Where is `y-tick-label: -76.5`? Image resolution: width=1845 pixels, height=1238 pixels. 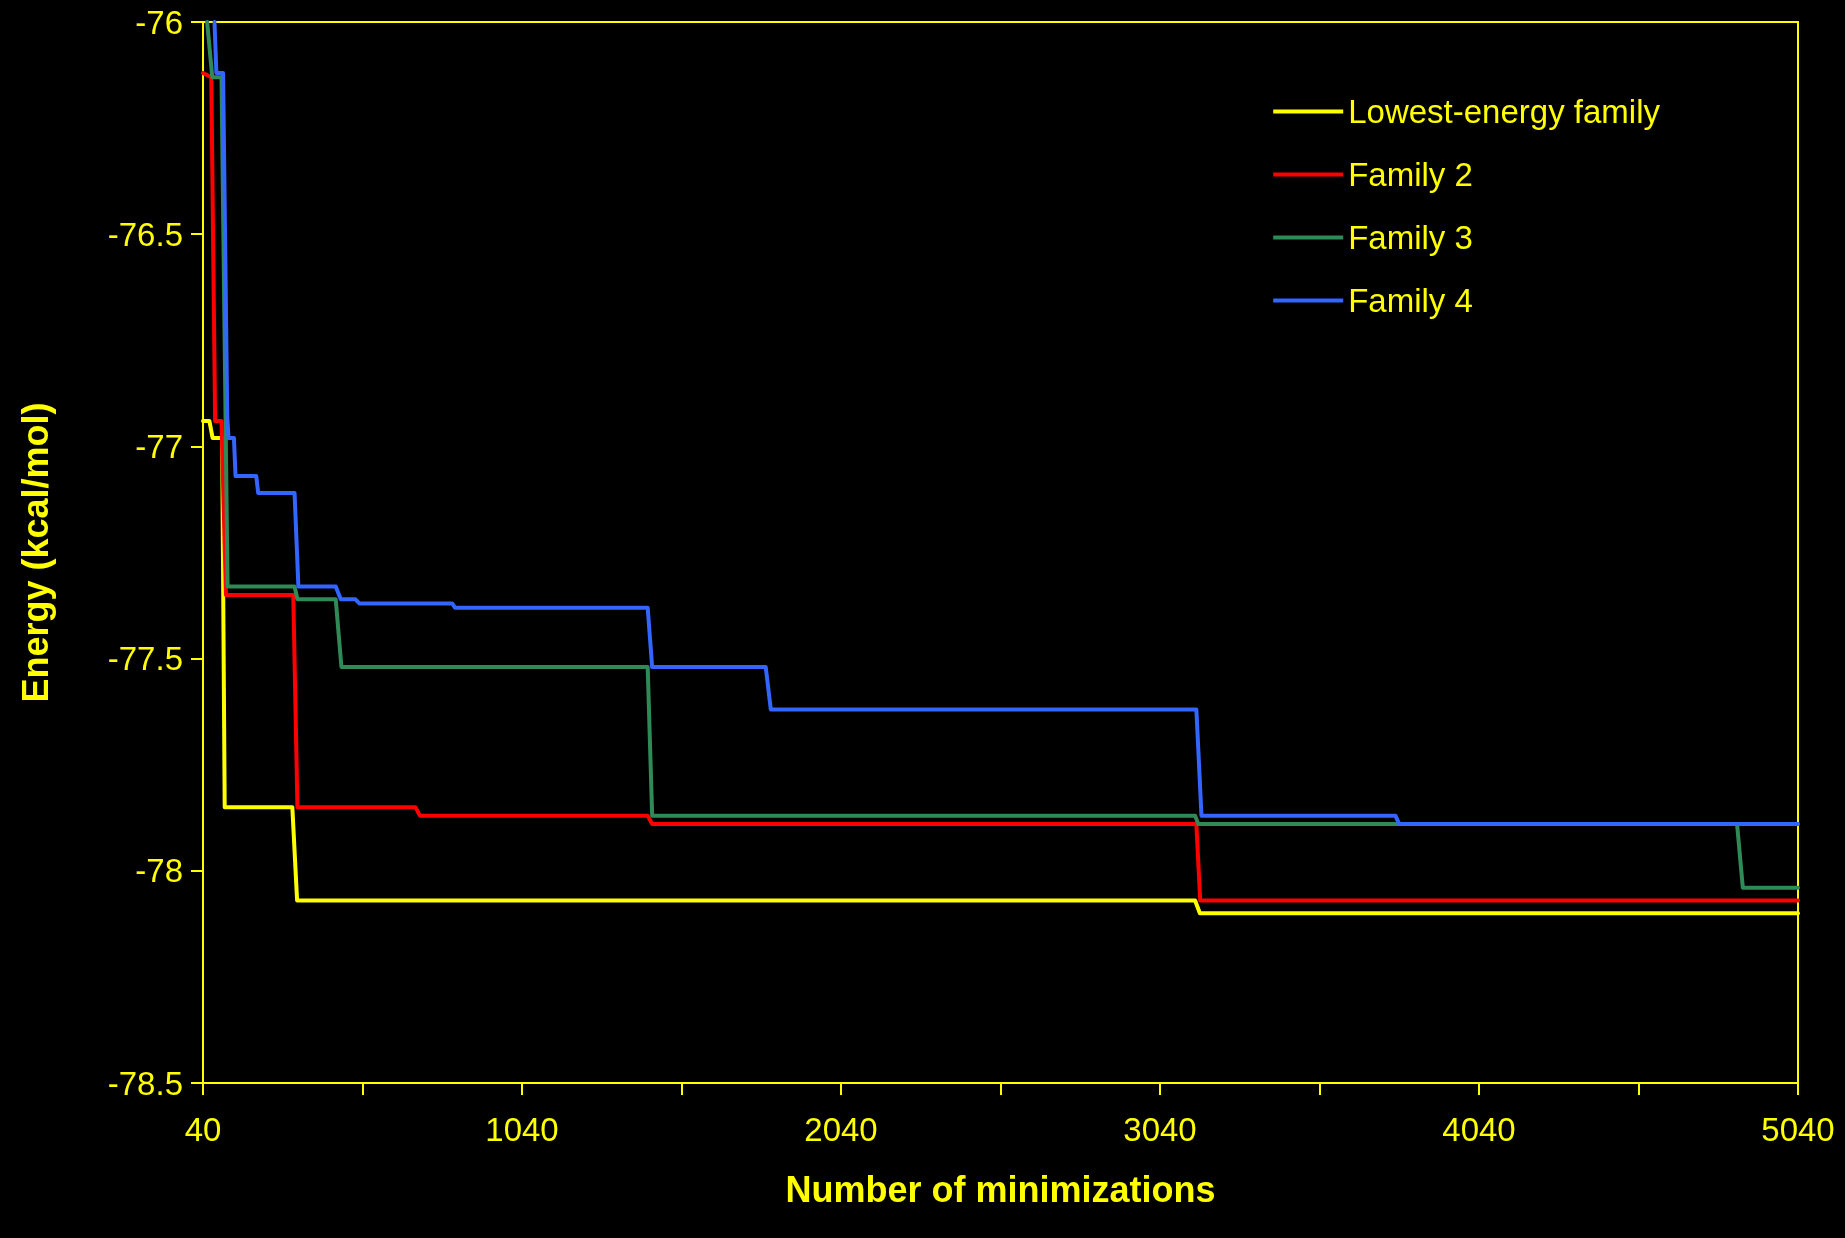
y-tick-label: -76.5 is located at coordinates (145, 234).